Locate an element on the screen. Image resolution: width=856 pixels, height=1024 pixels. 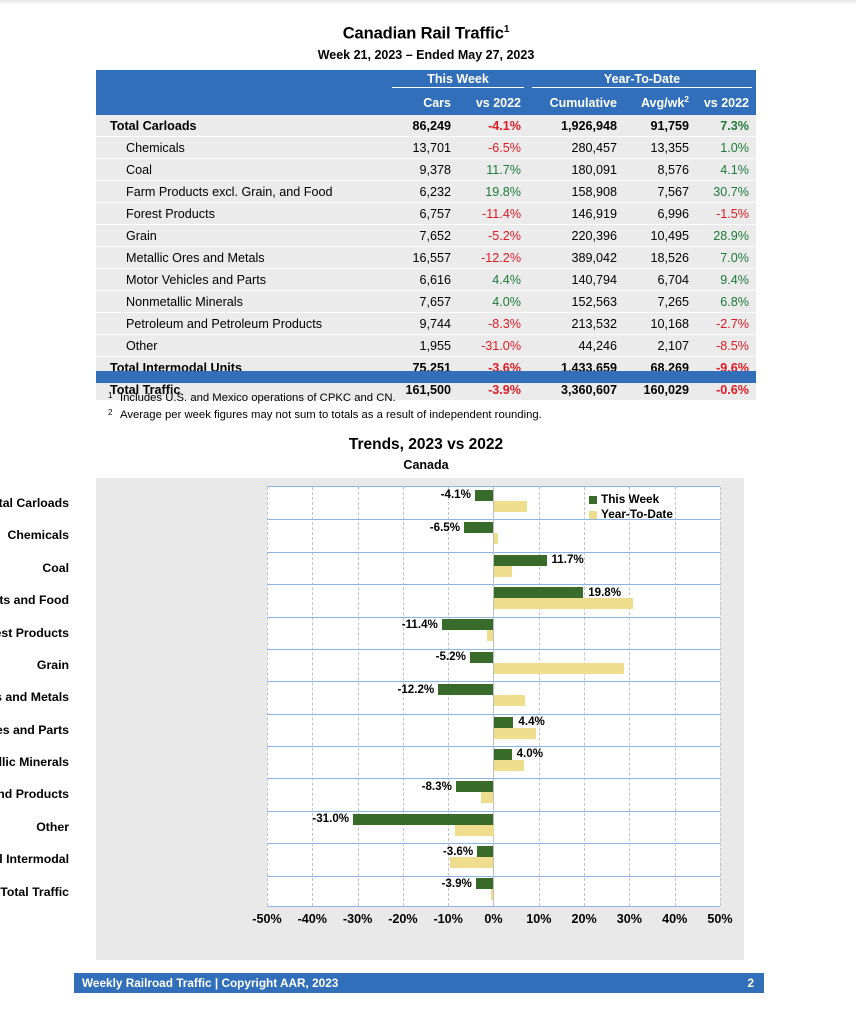
chart-category-row: Total Traffic -3.9% is located at coordinates (360, 892).